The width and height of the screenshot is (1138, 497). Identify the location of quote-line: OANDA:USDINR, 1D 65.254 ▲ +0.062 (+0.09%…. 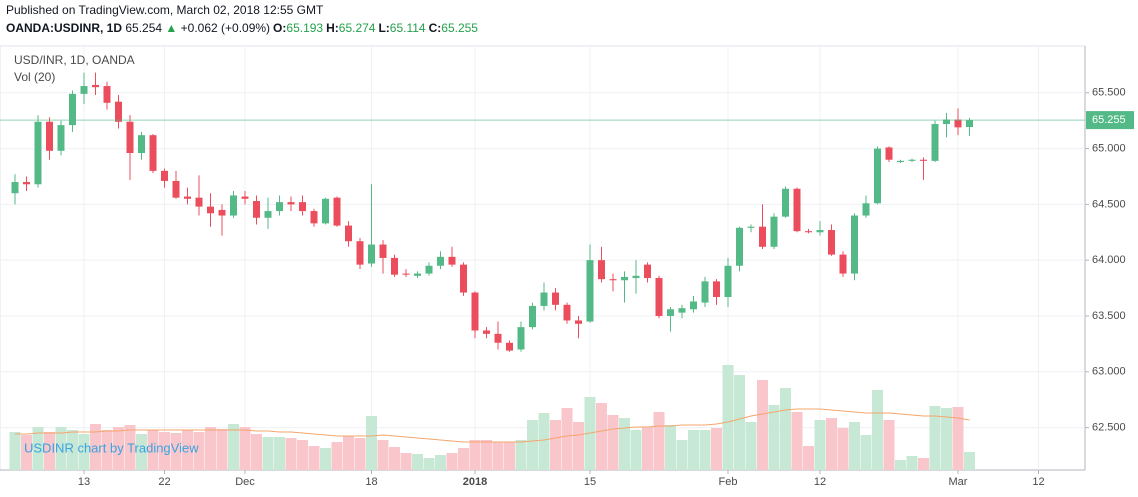
(242, 28).